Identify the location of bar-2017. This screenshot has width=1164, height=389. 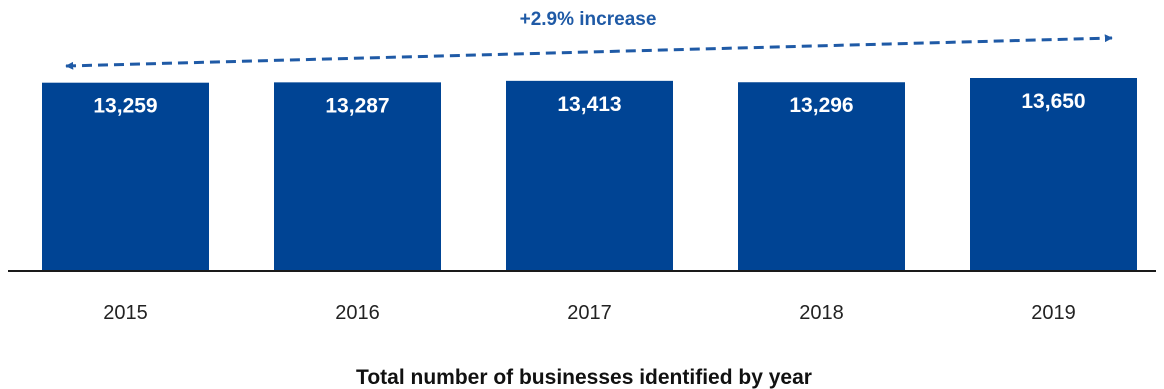
(589, 175).